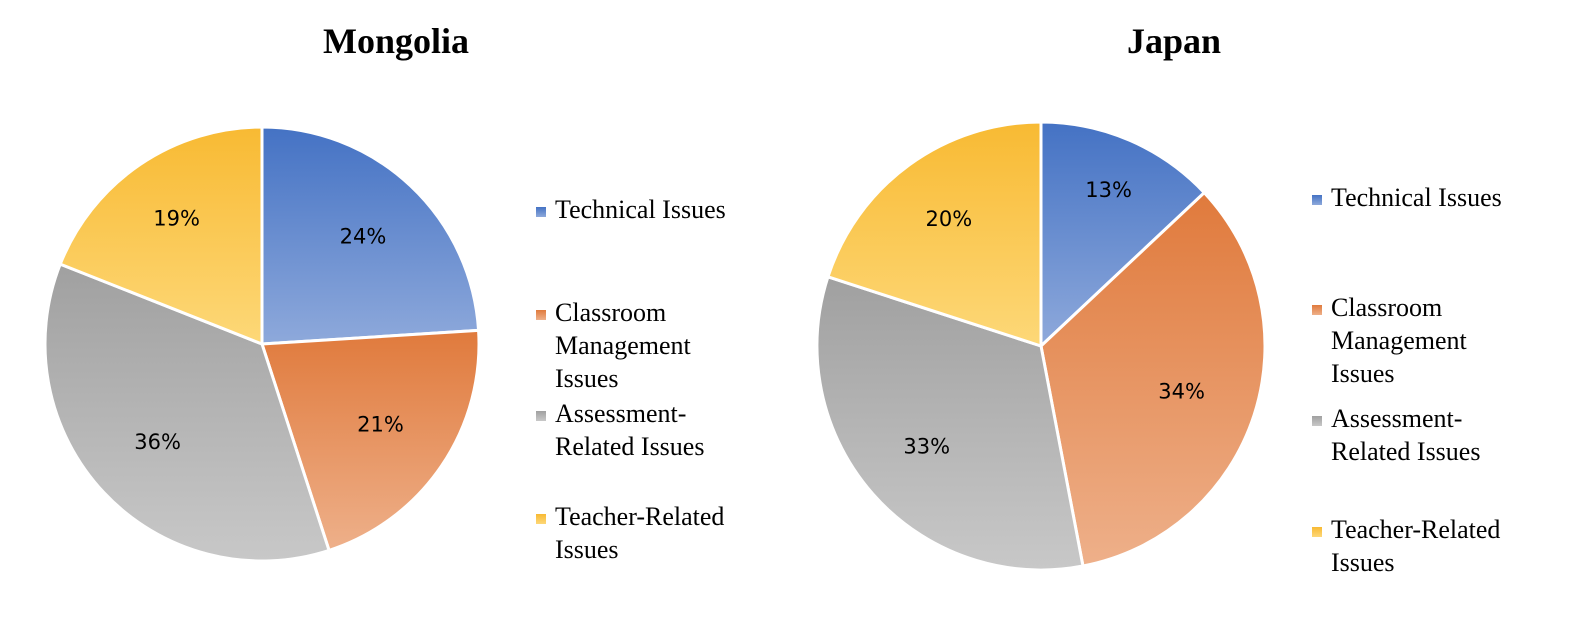 The width and height of the screenshot is (1594, 626). What do you see at coordinates (380, 425) in the screenshot?
I see `slice-label-classroom: 21%` at bounding box center [380, 425].